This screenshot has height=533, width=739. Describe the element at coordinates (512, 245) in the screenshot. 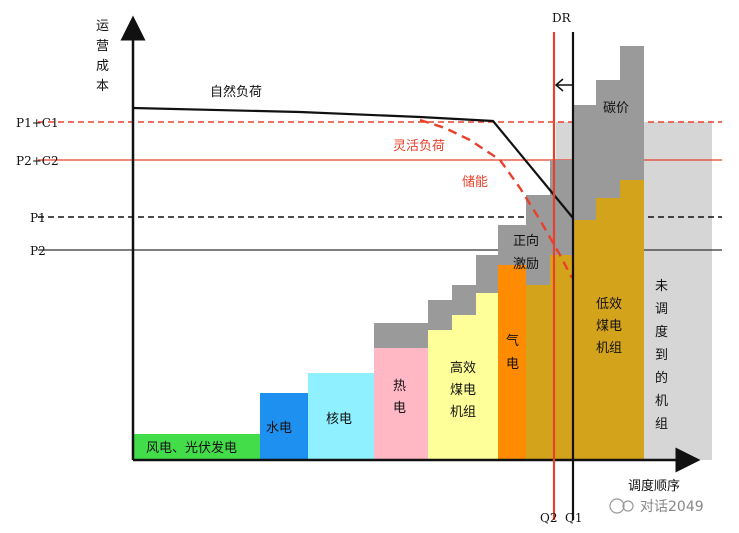

I see `gas-gray-top` at that location.